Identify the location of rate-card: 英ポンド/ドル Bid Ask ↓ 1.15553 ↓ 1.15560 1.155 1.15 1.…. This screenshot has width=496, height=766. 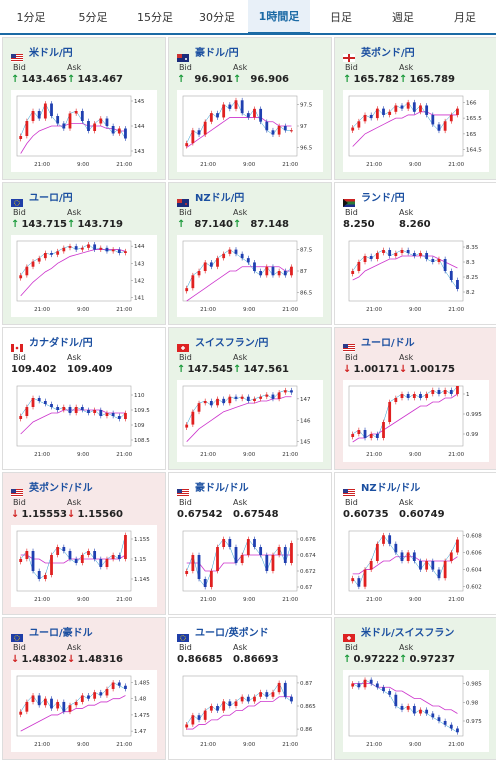
(84, 543).